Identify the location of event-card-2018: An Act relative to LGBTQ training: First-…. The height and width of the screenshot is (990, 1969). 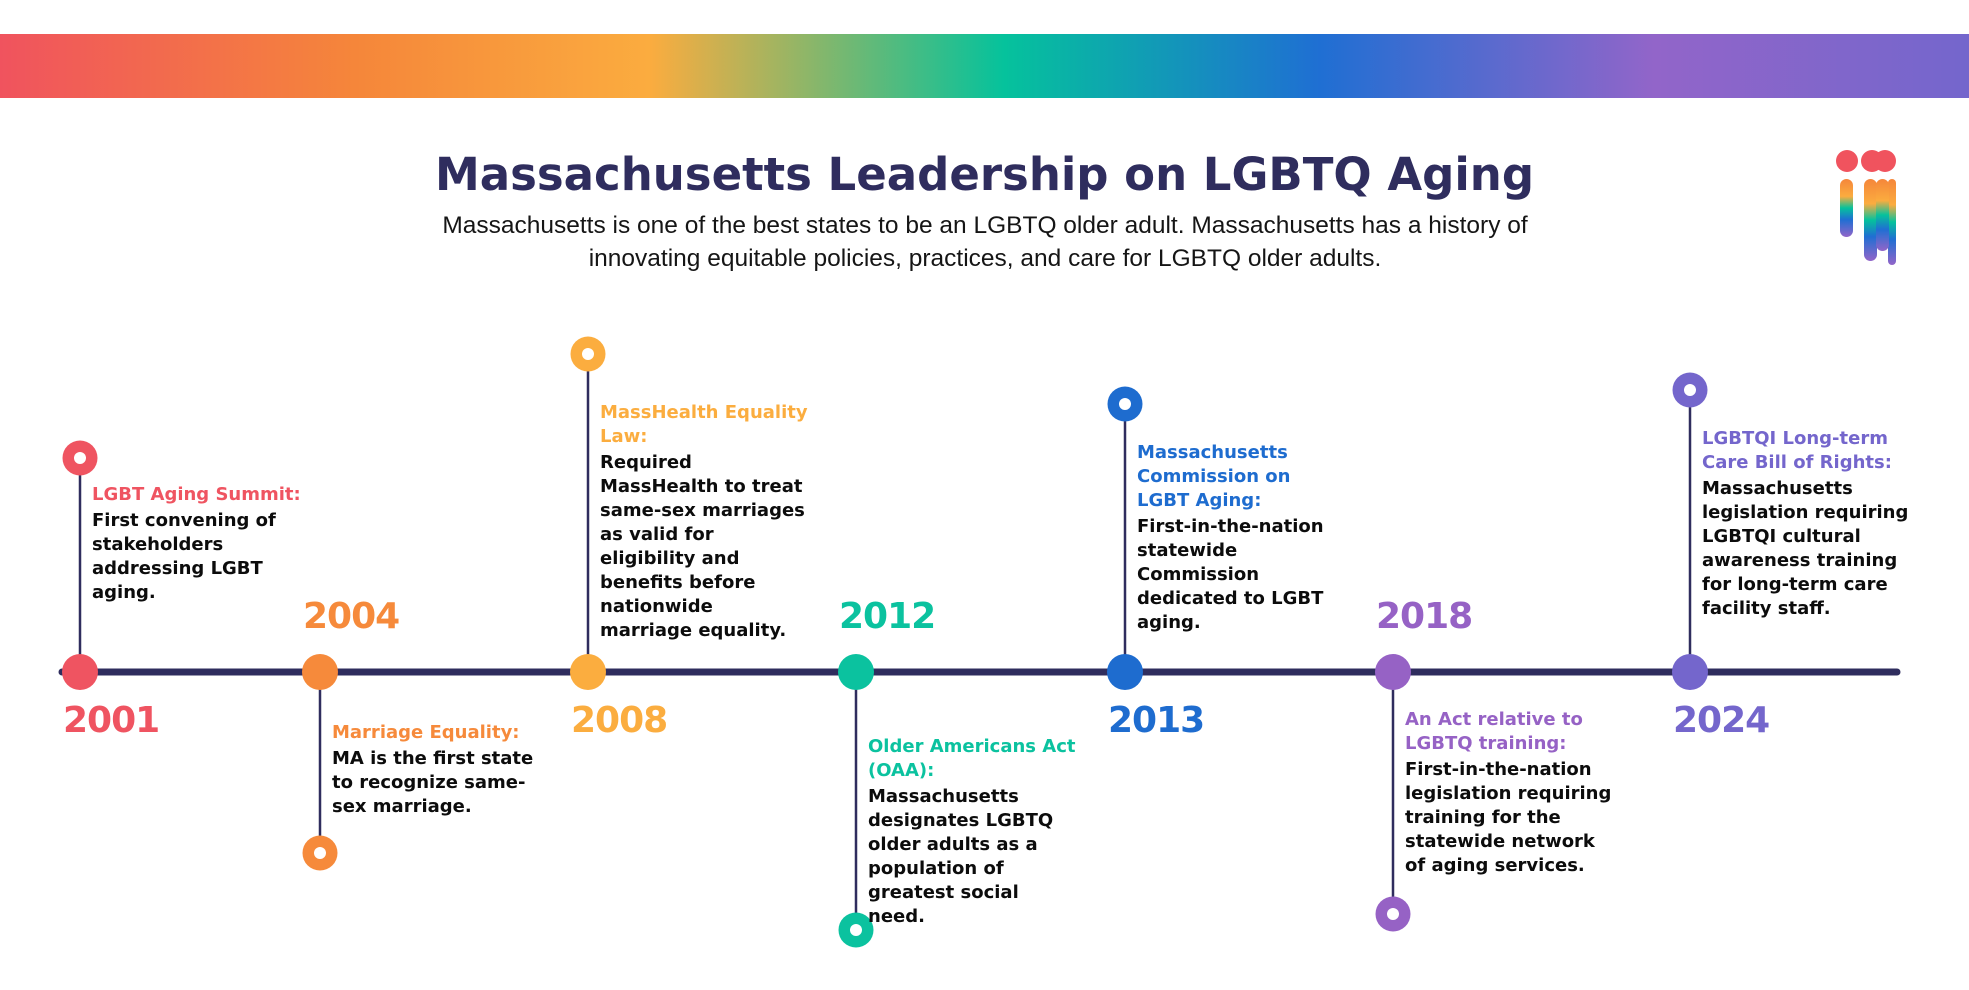
(1510, 793).